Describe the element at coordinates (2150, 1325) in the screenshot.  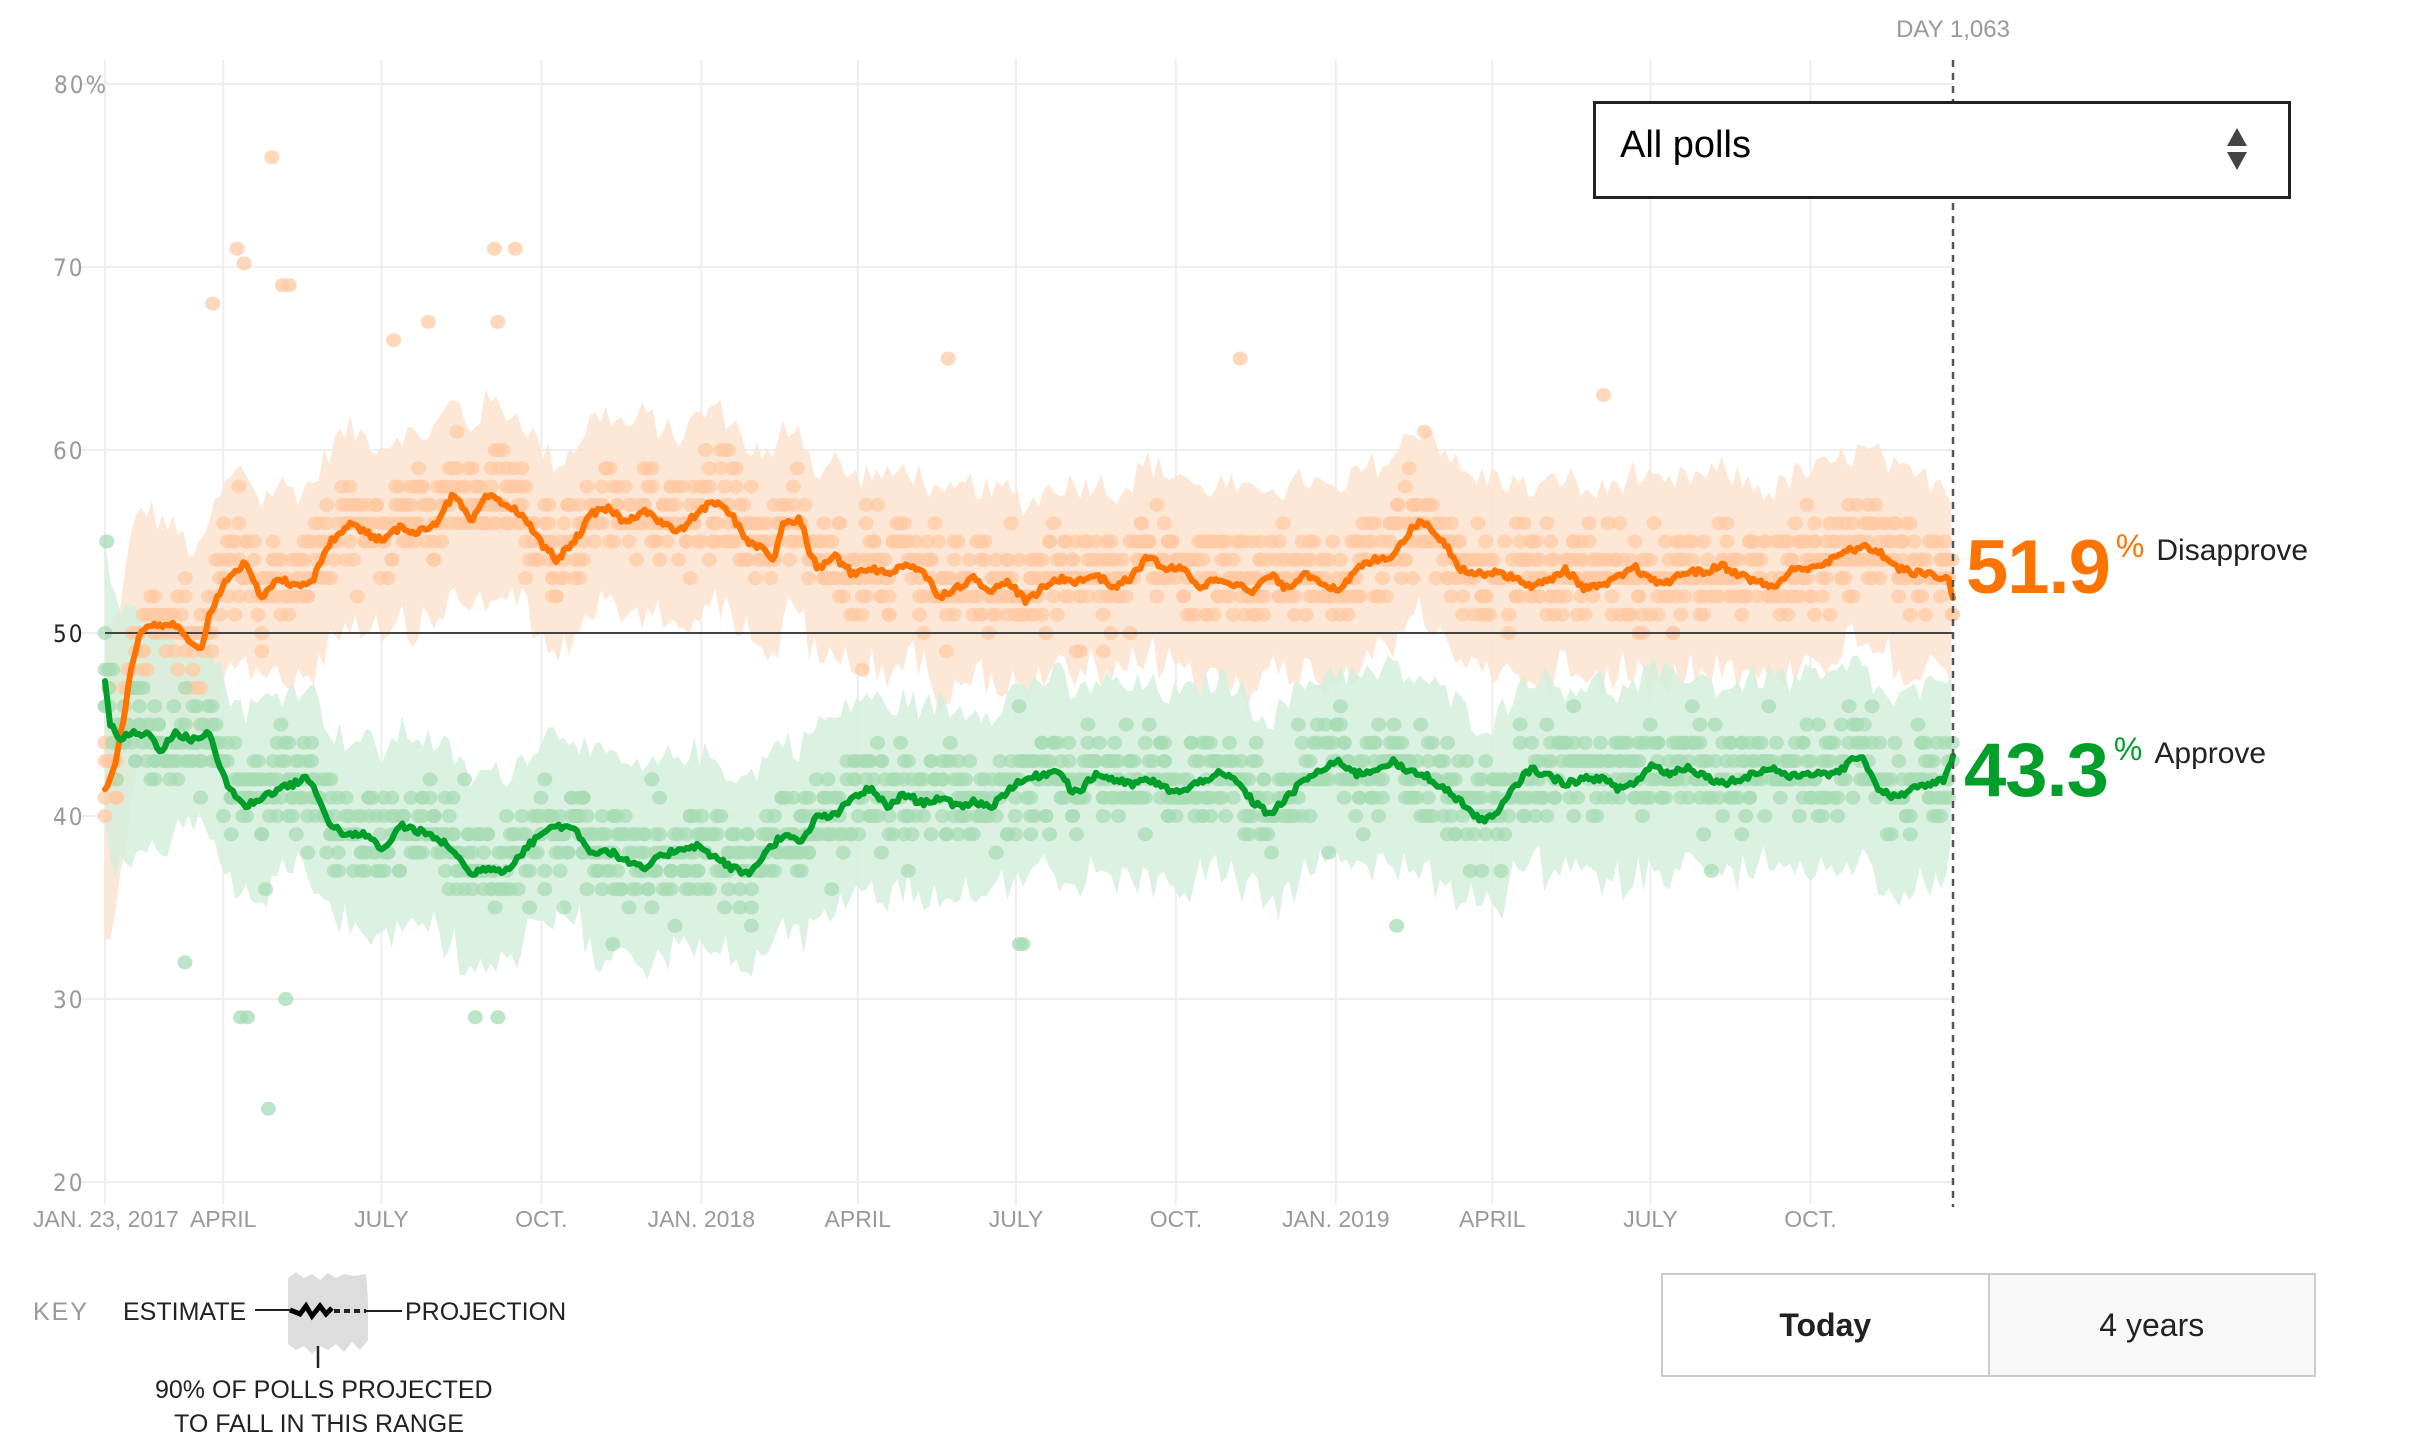
I see `four-years-button: 4 years` at that location.